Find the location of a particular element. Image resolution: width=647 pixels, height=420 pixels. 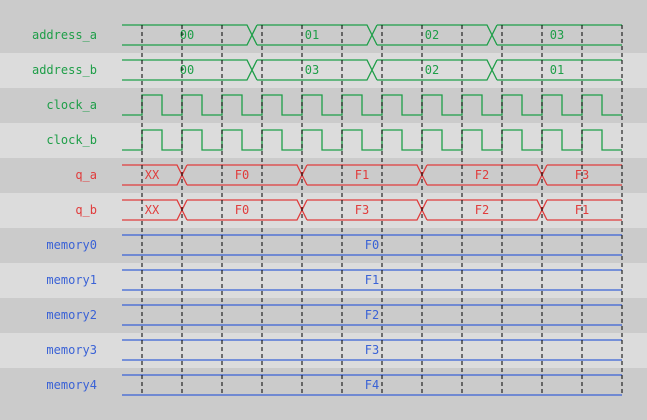

bus-value: F4 is located at coordinates (372, 385).